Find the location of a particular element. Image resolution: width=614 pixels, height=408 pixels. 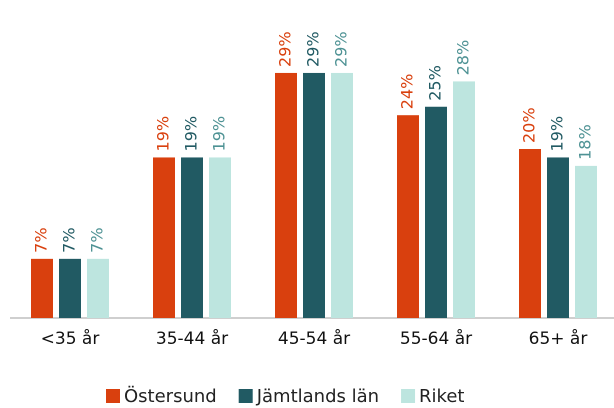

value-label: 20% is located at coordinates (529, 125).